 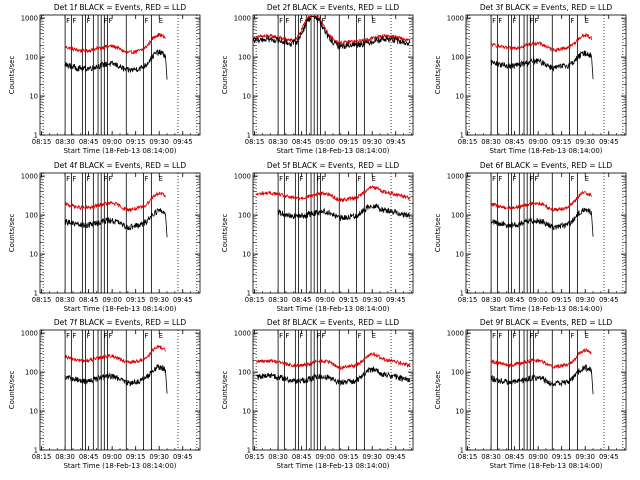 I want to click on y-tick-label: 100, so click(x=31, y=373).